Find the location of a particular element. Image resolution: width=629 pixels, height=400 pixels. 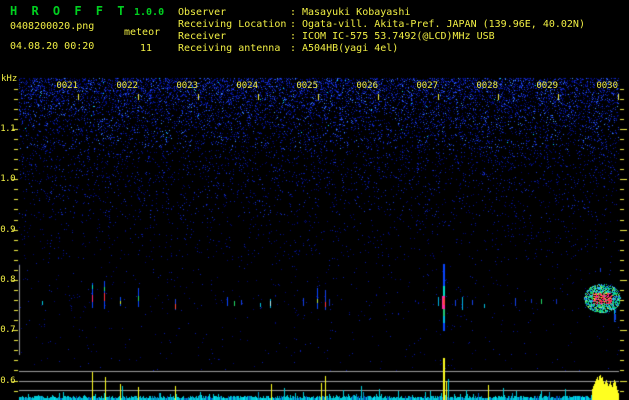

freq-label: 0.7 is located at coordinates (7, 330).